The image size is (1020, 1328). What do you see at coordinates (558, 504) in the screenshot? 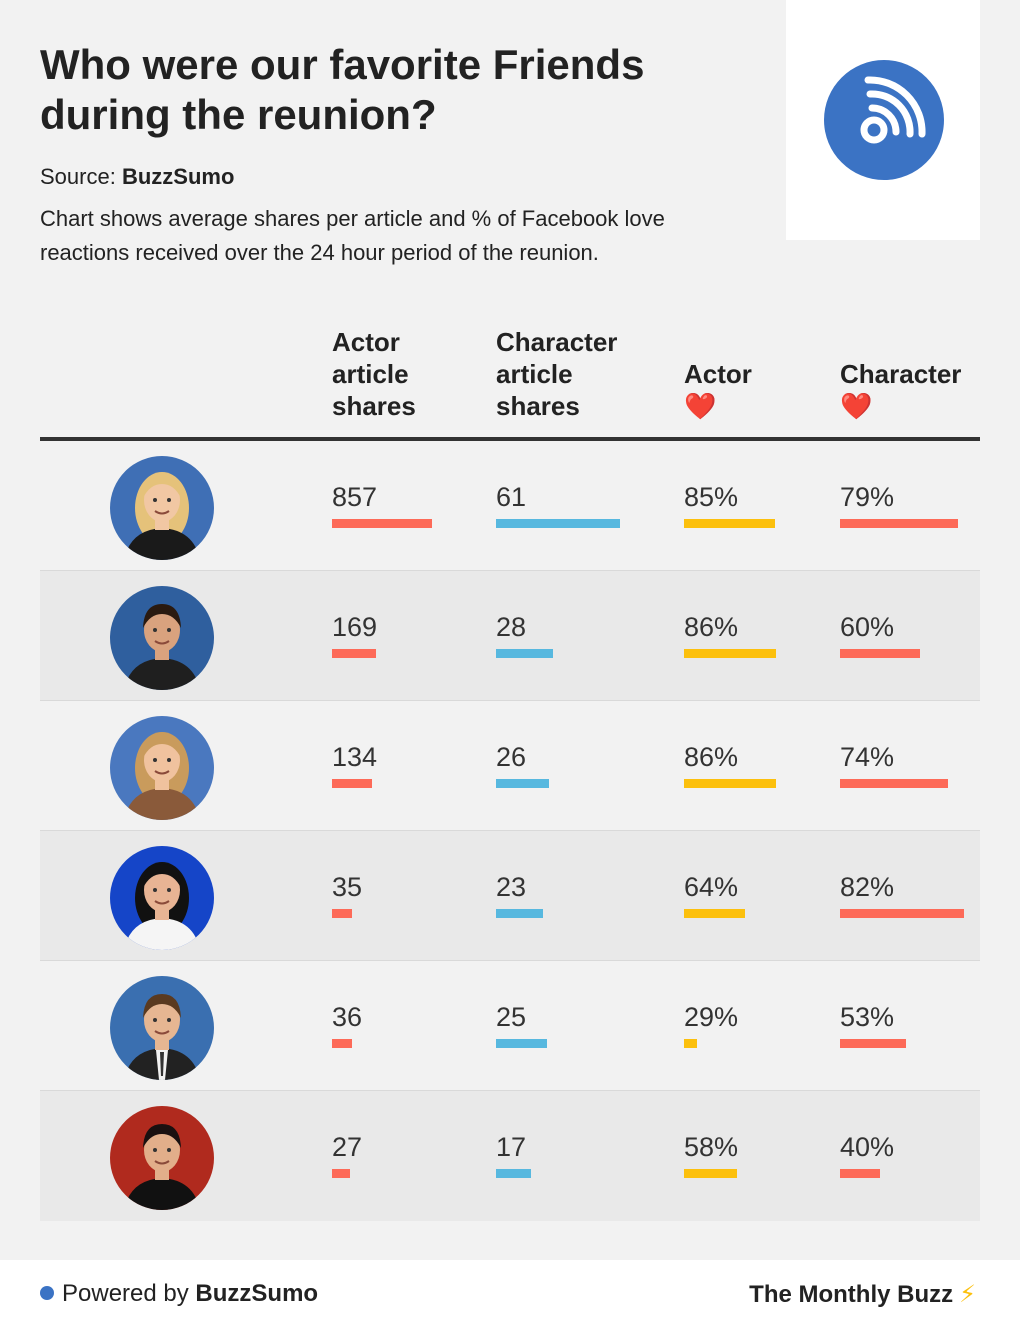
I see `cell-character-shares: 61` at bounding box center [558, 504].